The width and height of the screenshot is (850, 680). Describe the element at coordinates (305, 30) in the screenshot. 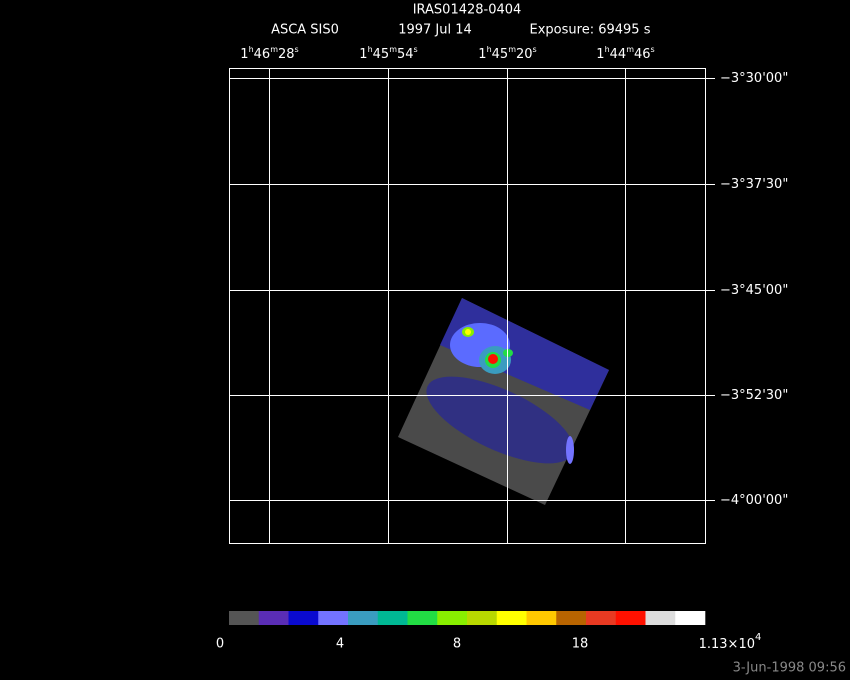

I see `instrument: ASCA SIS0` at that location.